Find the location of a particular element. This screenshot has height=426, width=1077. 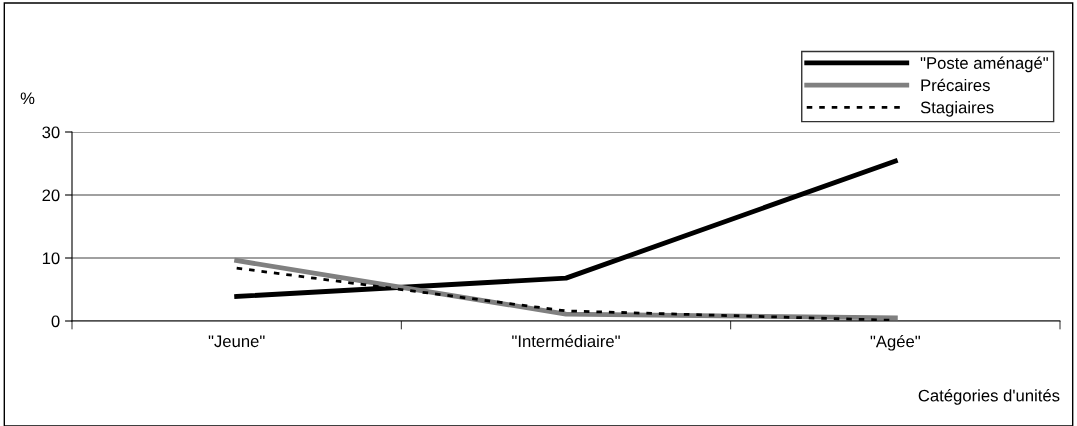

x-tick-label: "Agée" is located at coordinates (895, 342).